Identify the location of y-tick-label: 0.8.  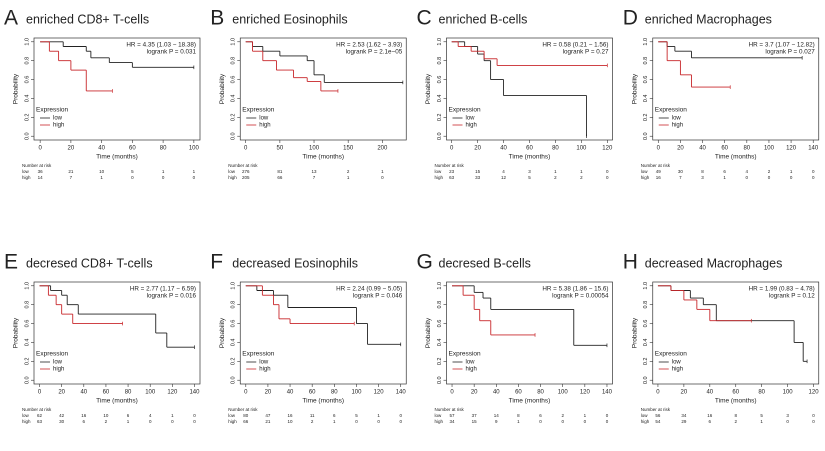
(440, 61).